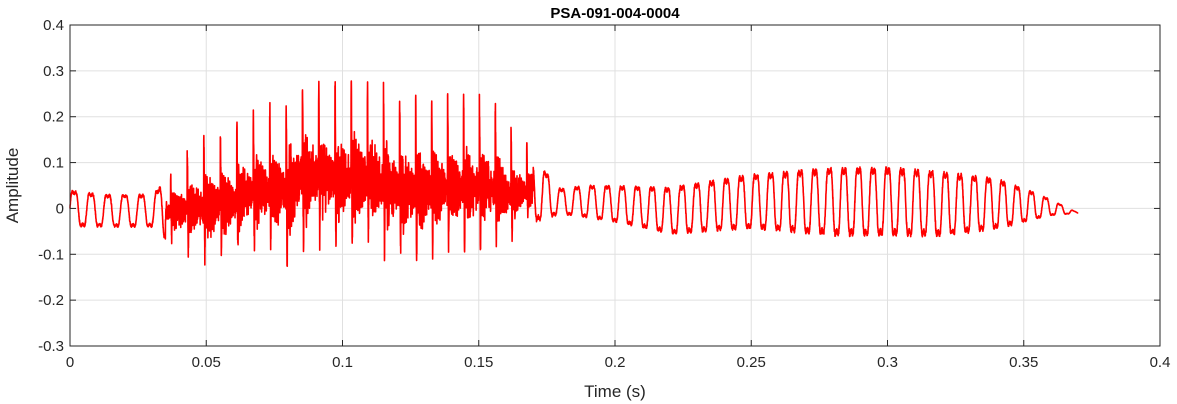 The image size is (1177, 404). Describe the element at coordinates (53, 117) in the screenshot. I see `y-tick-label: 0.2` at that location.